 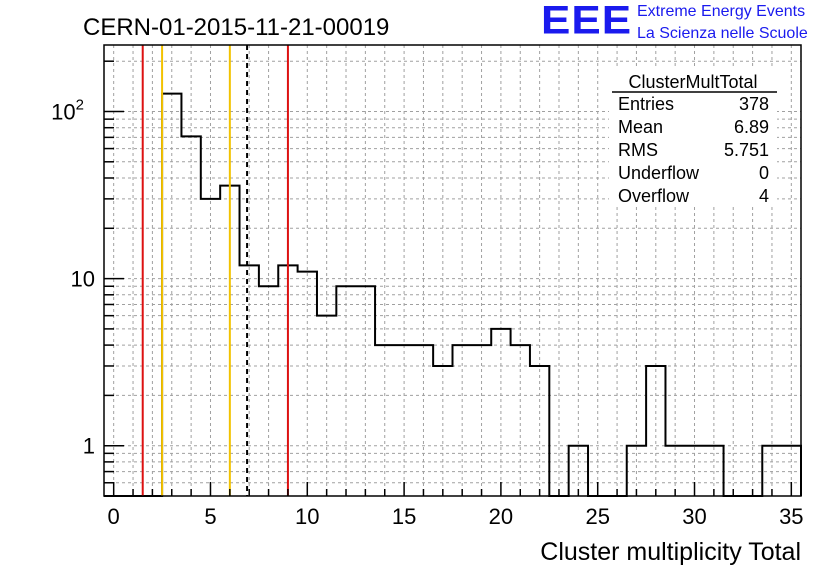 What do you see at coordinates (638, 150) in the screenshot?
I see `stats-row-label: RMS` at bounding box center [638, 150].